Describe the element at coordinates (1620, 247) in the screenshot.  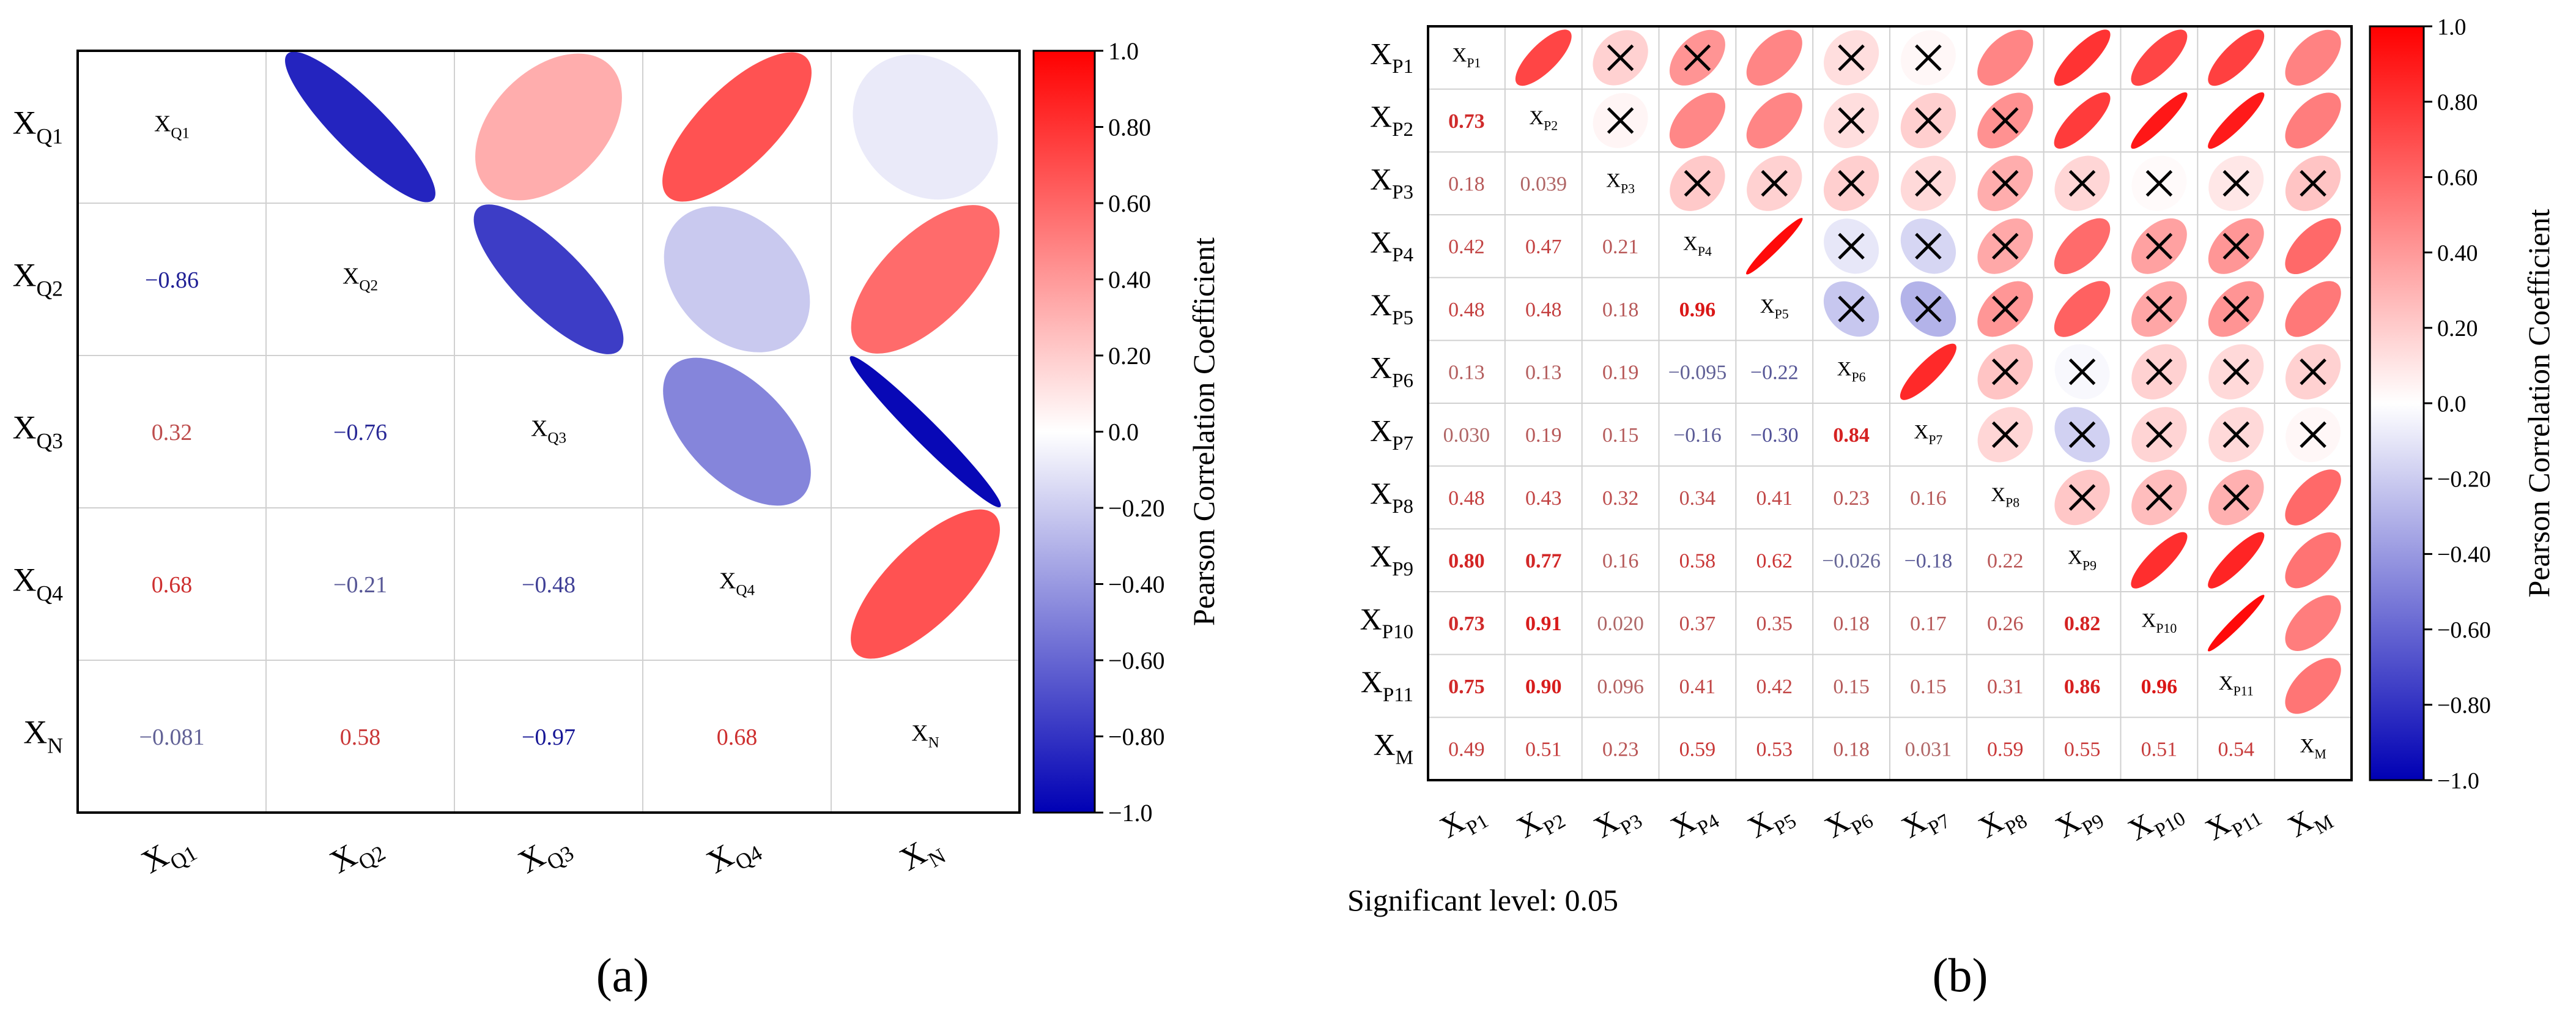
I see `correlation-value-label: 0.21` at that location.